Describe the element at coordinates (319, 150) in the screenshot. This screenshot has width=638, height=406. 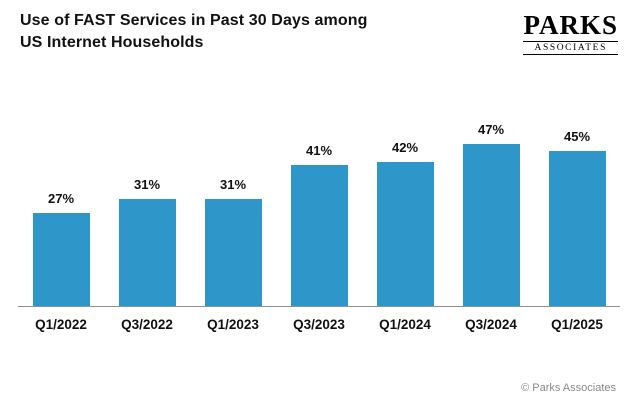
I see `bar-value-label: 41%` at that location.